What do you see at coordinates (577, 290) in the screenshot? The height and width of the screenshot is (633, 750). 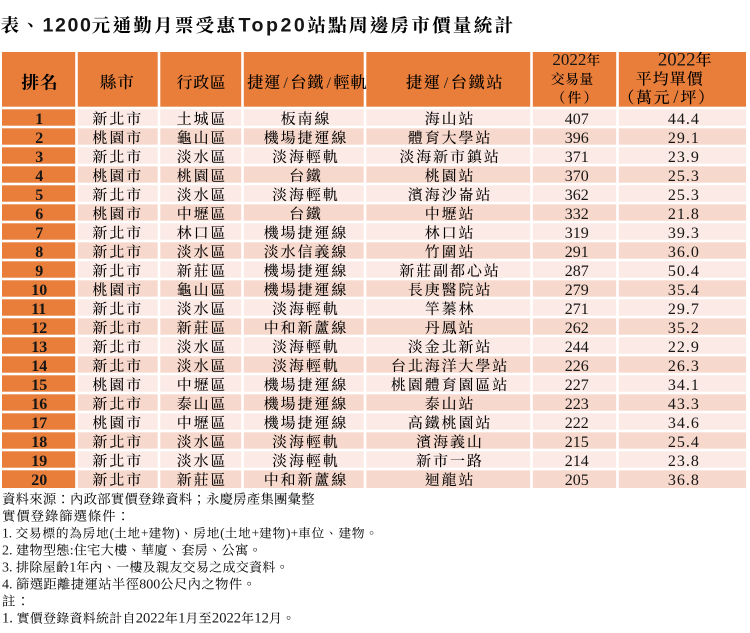 I see `svg-text: 279` at bounding box center [577, 290].